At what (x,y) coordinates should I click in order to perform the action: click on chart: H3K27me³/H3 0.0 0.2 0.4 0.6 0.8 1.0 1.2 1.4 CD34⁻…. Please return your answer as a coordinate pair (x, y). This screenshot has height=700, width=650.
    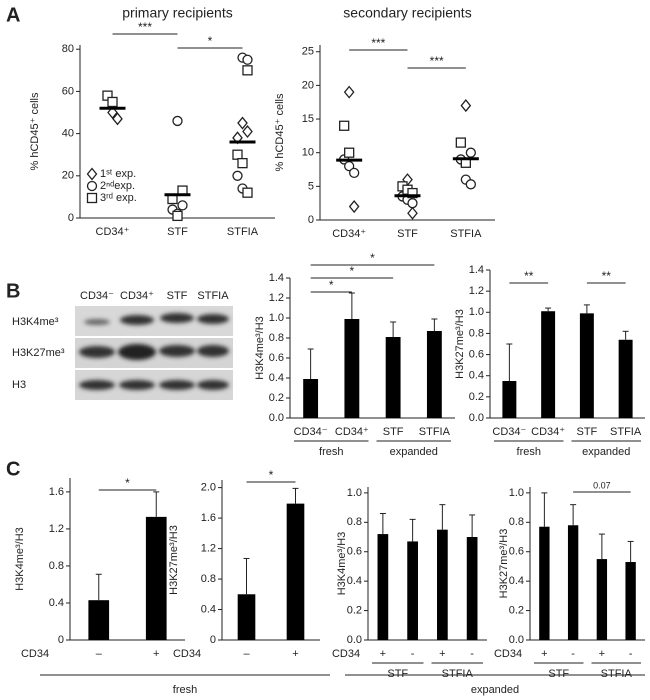
    Looking at the image, I should click on (549, 361).